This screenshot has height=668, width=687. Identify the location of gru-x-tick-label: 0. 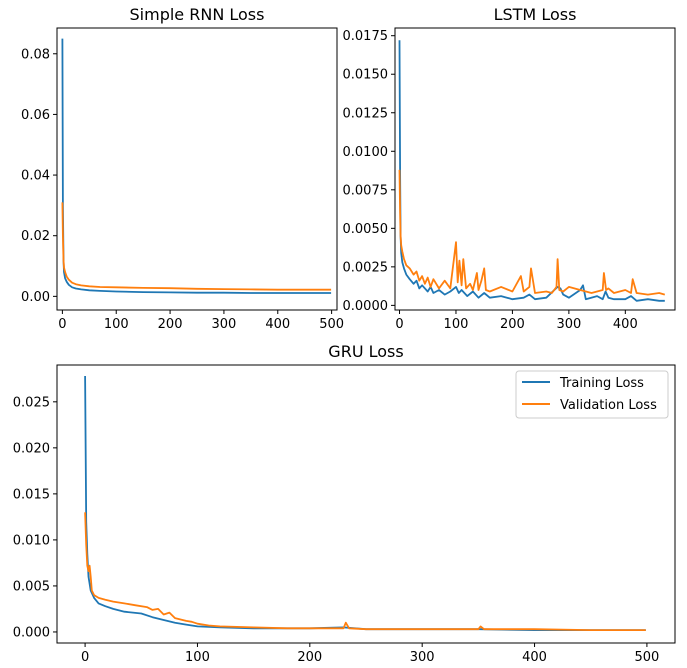
(85, 657).